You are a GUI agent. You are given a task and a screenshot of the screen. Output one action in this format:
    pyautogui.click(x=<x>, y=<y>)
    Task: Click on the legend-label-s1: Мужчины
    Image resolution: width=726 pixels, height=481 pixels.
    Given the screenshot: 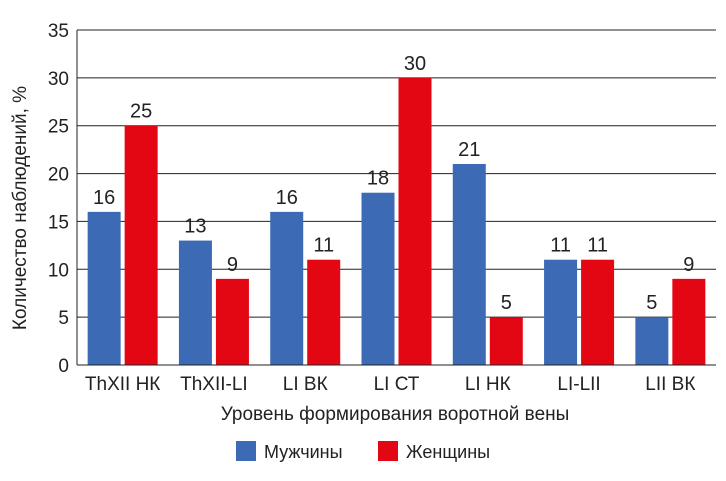 What is the action you would take?
    pyautogui.click(x=303, y=452)
    